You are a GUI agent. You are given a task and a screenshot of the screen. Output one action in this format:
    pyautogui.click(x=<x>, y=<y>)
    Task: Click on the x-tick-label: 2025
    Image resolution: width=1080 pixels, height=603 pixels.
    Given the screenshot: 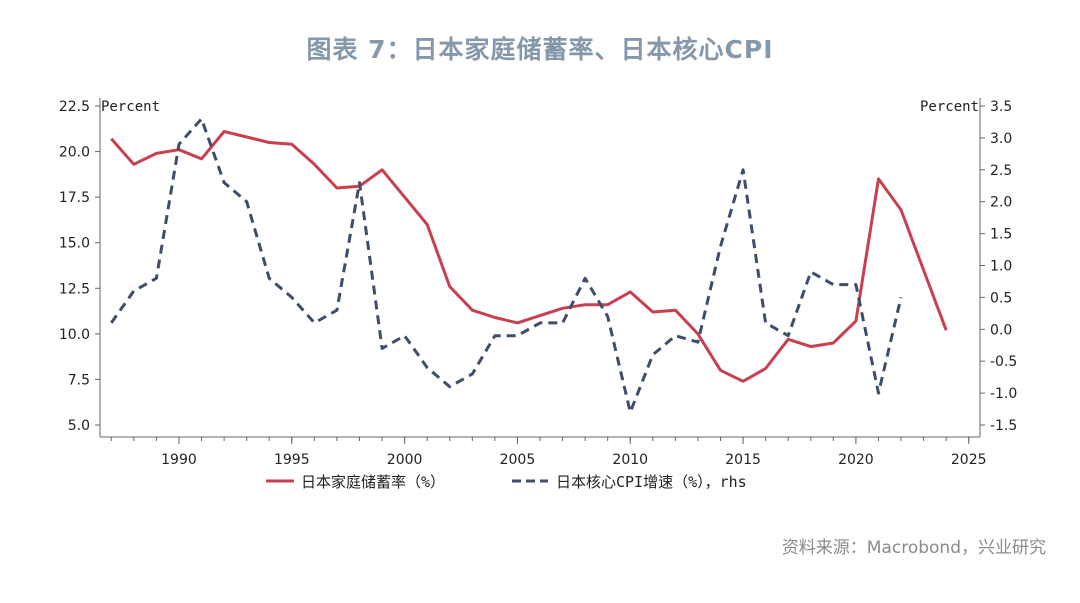 What is the action you would take?
    pyautogui.click(x=969, y=460)
    